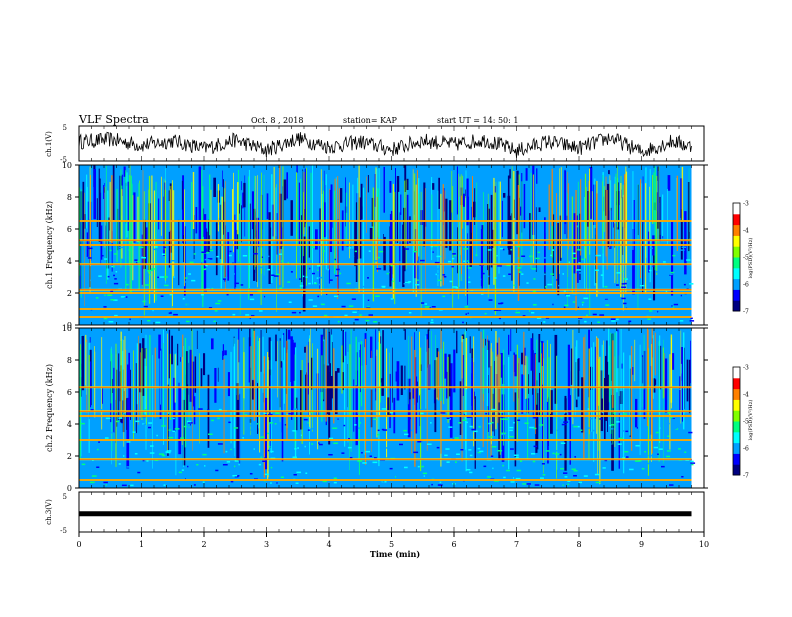  Describe the element at coordinates (385, 317) in the screenshot. I see `spectrogram-band-core` at that location.